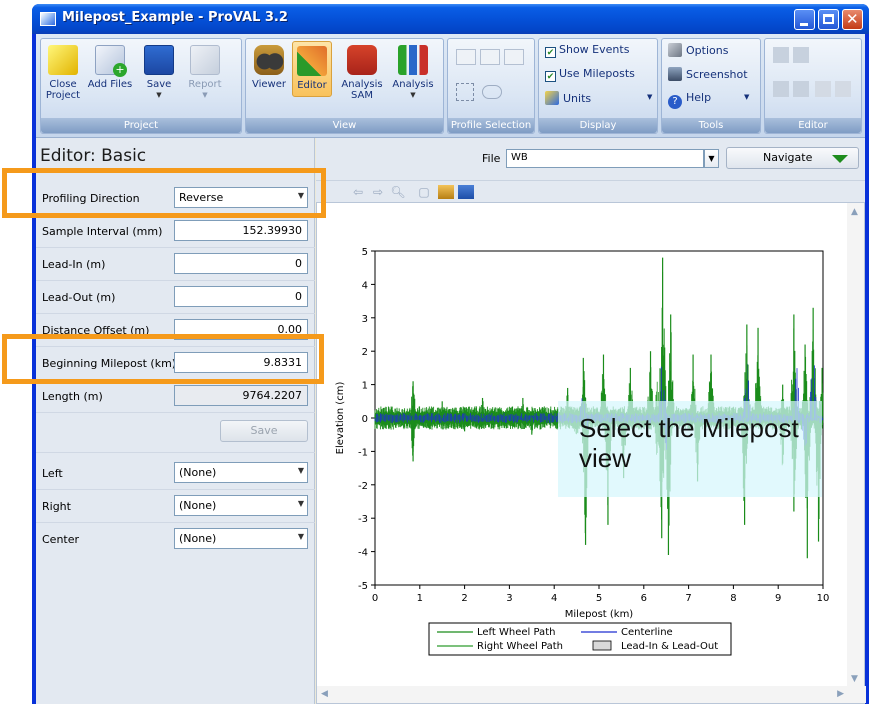 Image resolution: width=872 pixels, height=705 pixels. I want to click on save-button: Save, so click(264, 431).